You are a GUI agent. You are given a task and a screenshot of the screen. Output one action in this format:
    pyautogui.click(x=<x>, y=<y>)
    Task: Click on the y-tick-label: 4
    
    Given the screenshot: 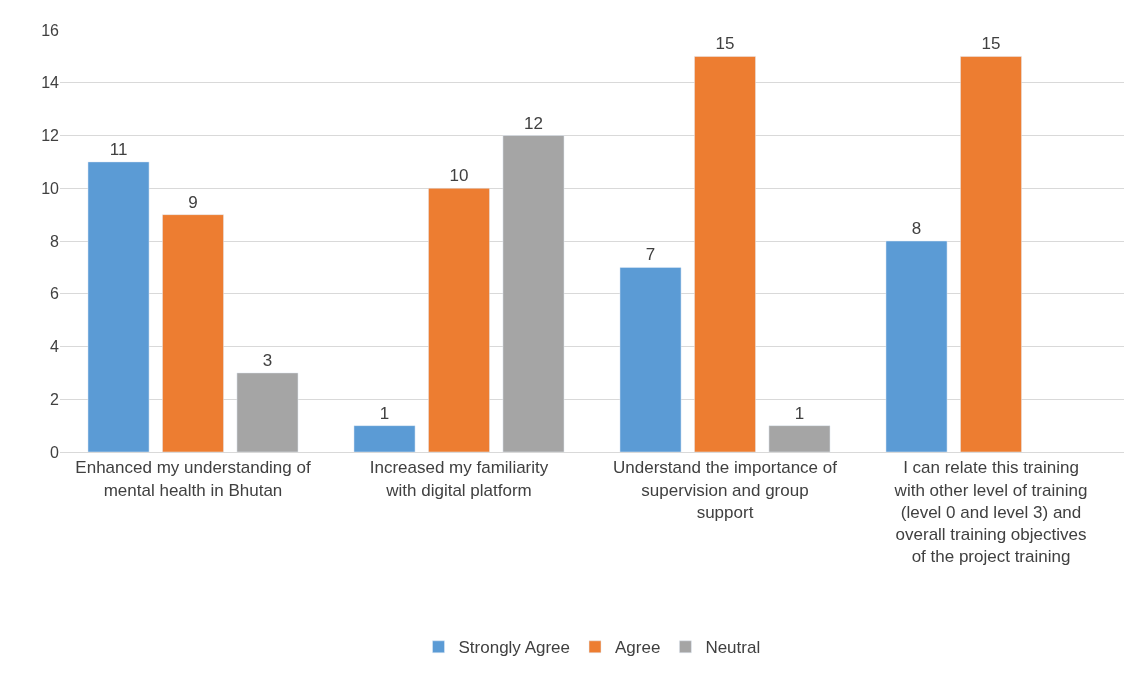 What is the action you would take?
    pyautogui.click(x=55, y=347)
    